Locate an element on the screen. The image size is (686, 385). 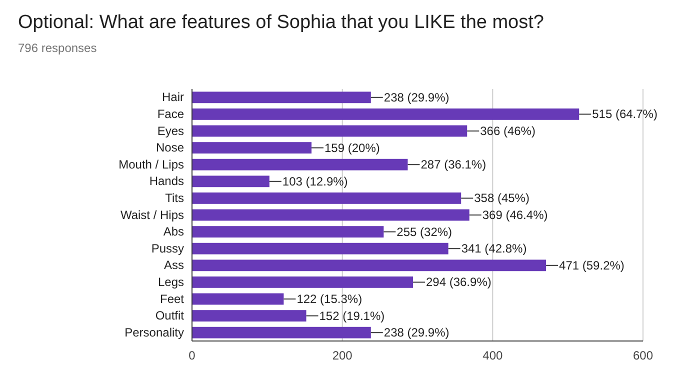
y-tick-label: Ass is located at coordinates (174, 265).